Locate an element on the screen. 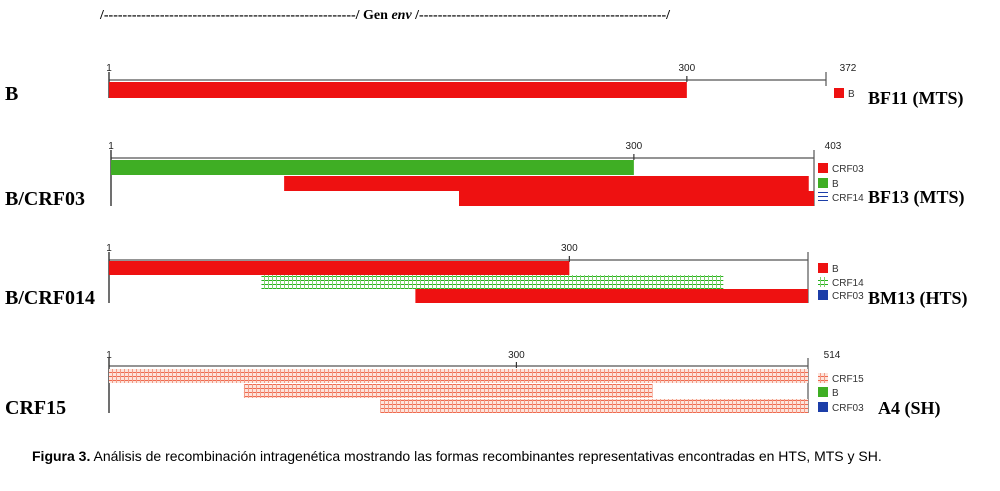 This screenshot has width=1000, height=491. panel-p1: 1 300 372 B B BF11 (MTS) is located at coordinates (484, 86).